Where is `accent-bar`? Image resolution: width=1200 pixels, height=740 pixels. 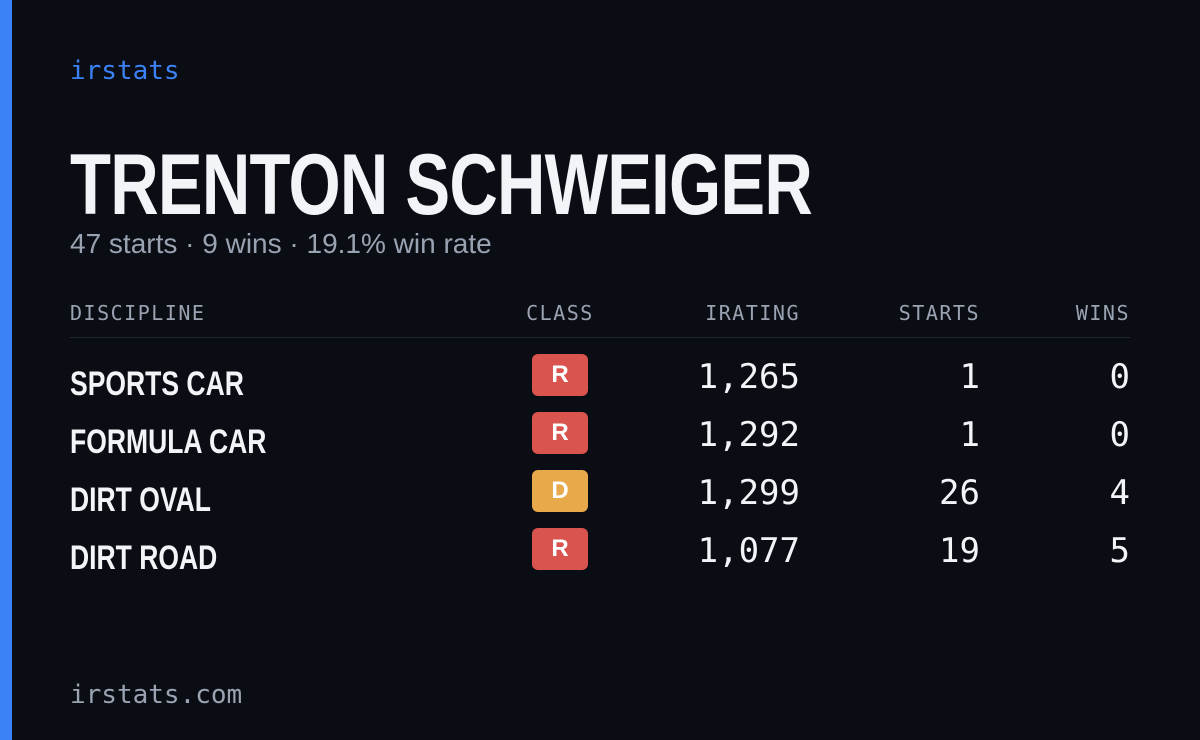
accent-bar is located at coordinates (6, 370).